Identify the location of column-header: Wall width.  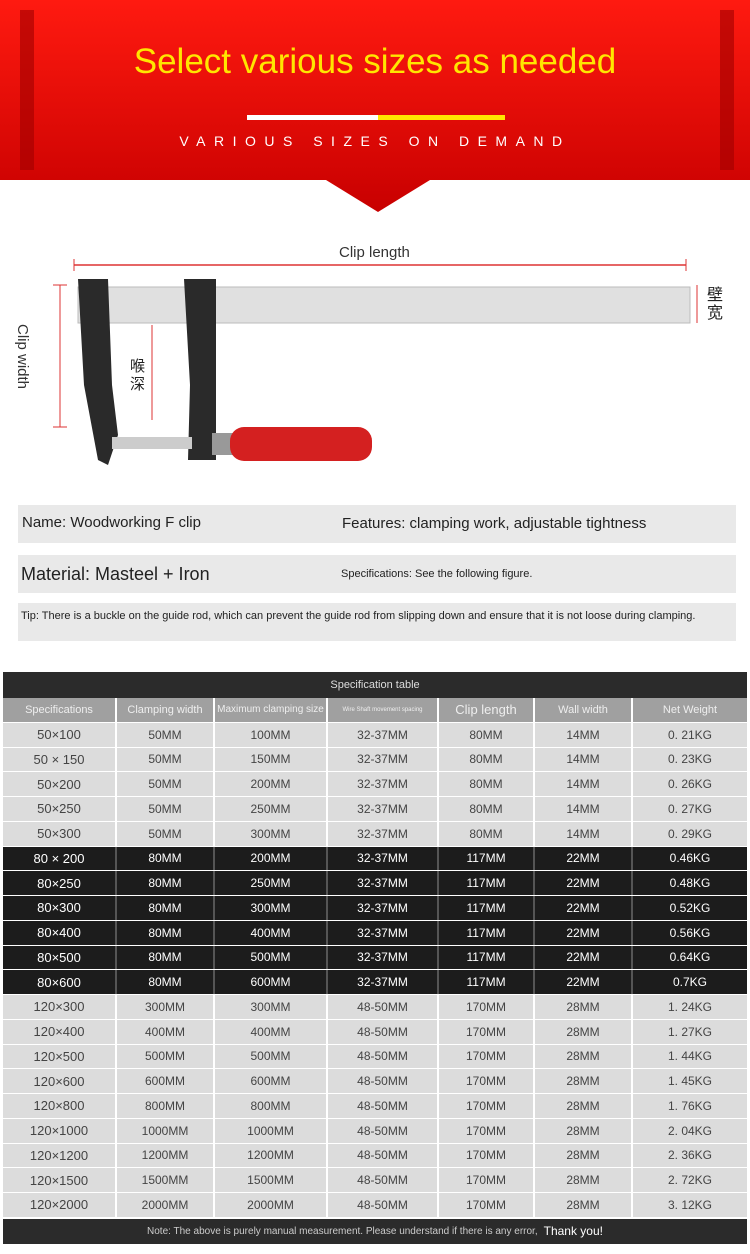
(584, 710).